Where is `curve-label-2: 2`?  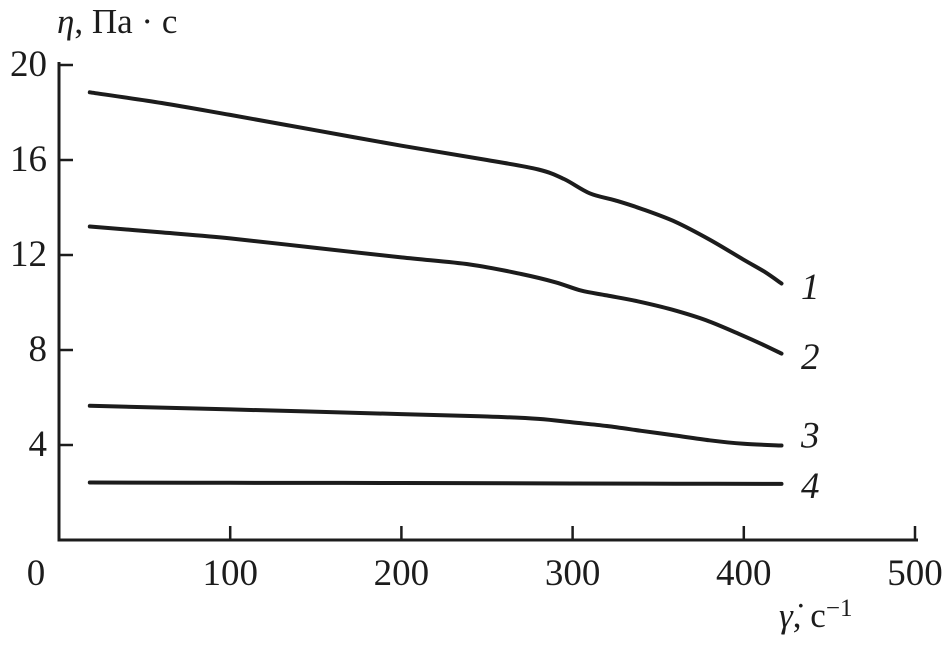
curve-label-2: 2 is located at coordinates (810, 357).